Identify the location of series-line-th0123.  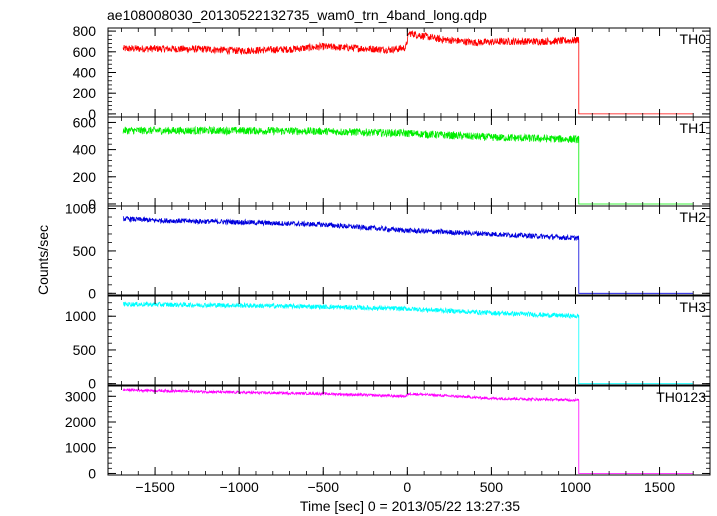
(408, 430).